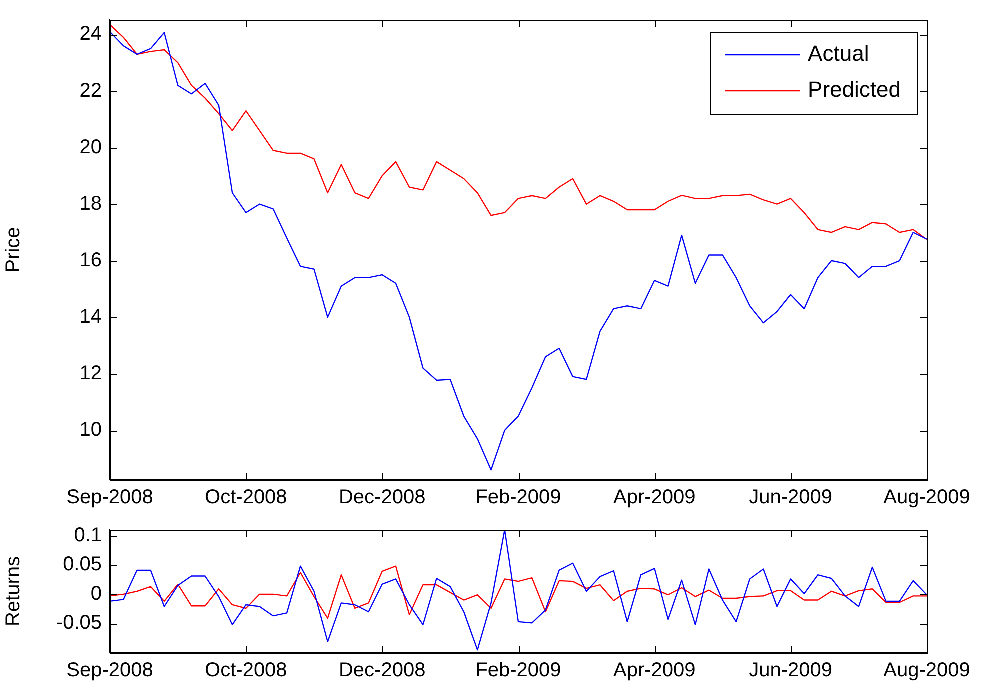  I want to click on y-axis-title: Price, so click(13, 250).